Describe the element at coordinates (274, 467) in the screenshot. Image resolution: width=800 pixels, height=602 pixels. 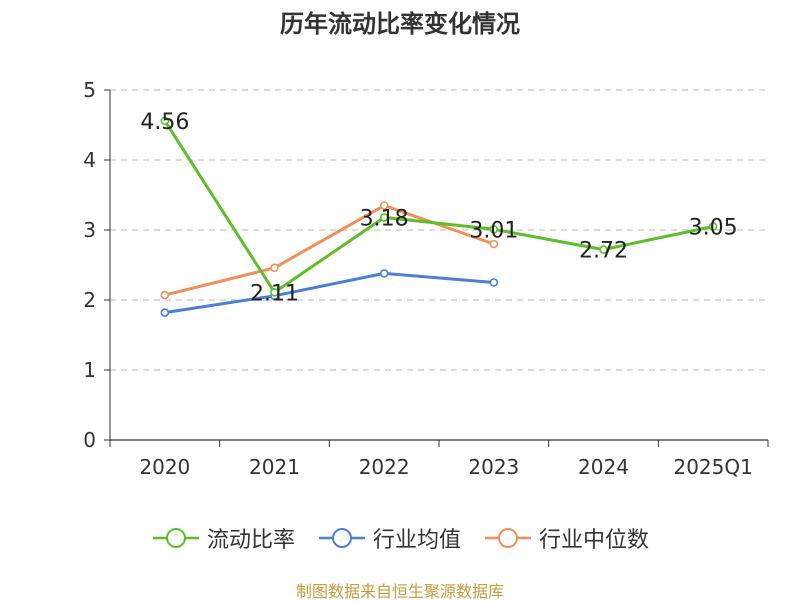
I see `x-tick-label: 2021` at that location.